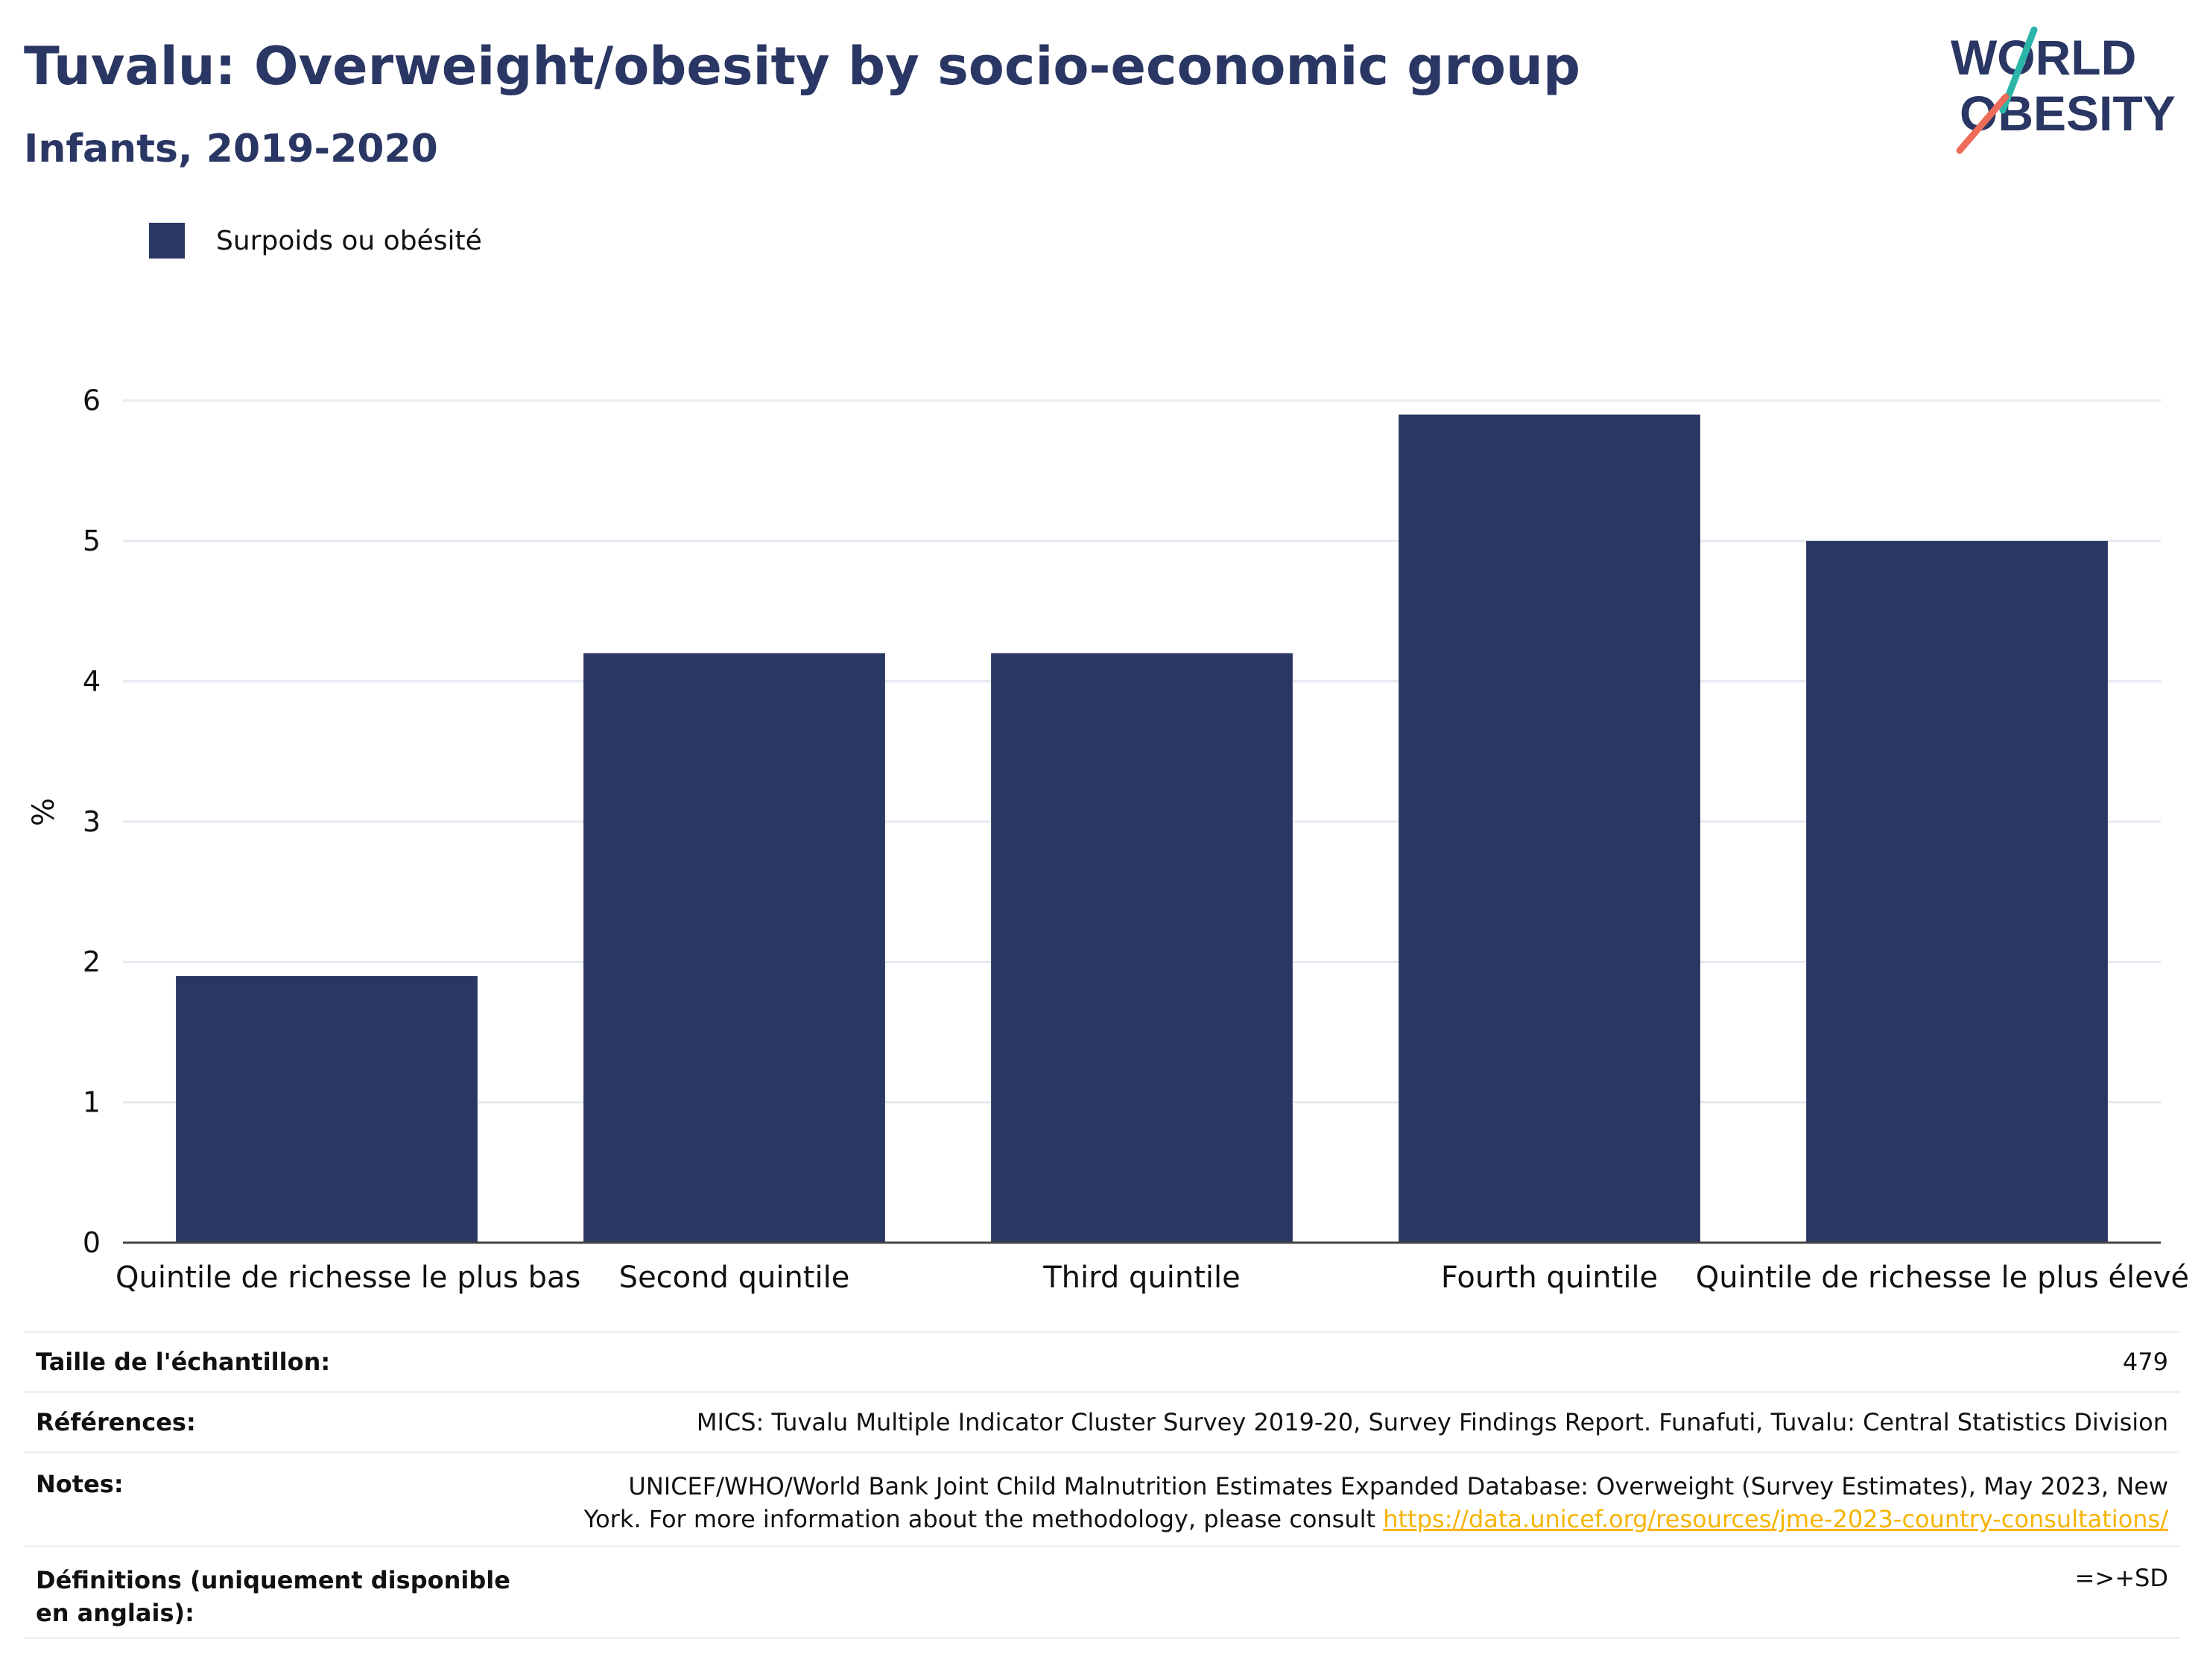  What do you see at coordinates (92, 681) in the screenshot?
I see `y-tick-label: 4` at bounding box center [92, 681].